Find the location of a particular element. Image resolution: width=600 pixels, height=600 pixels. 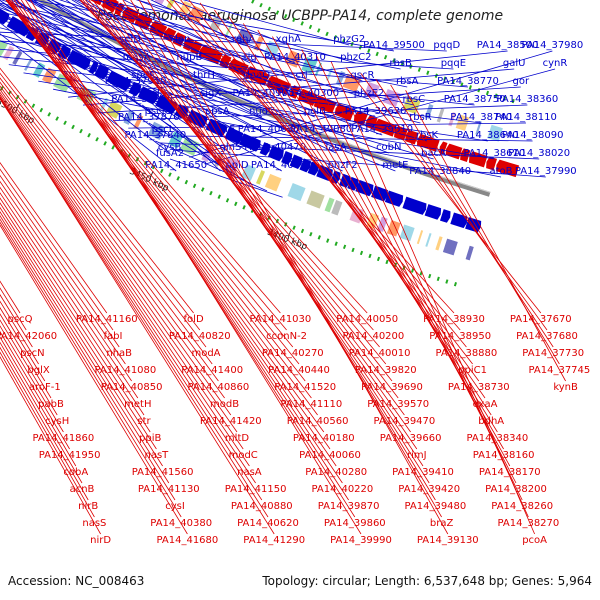

forward-gene-label: dnaQ is located at coordinates (256, 75).